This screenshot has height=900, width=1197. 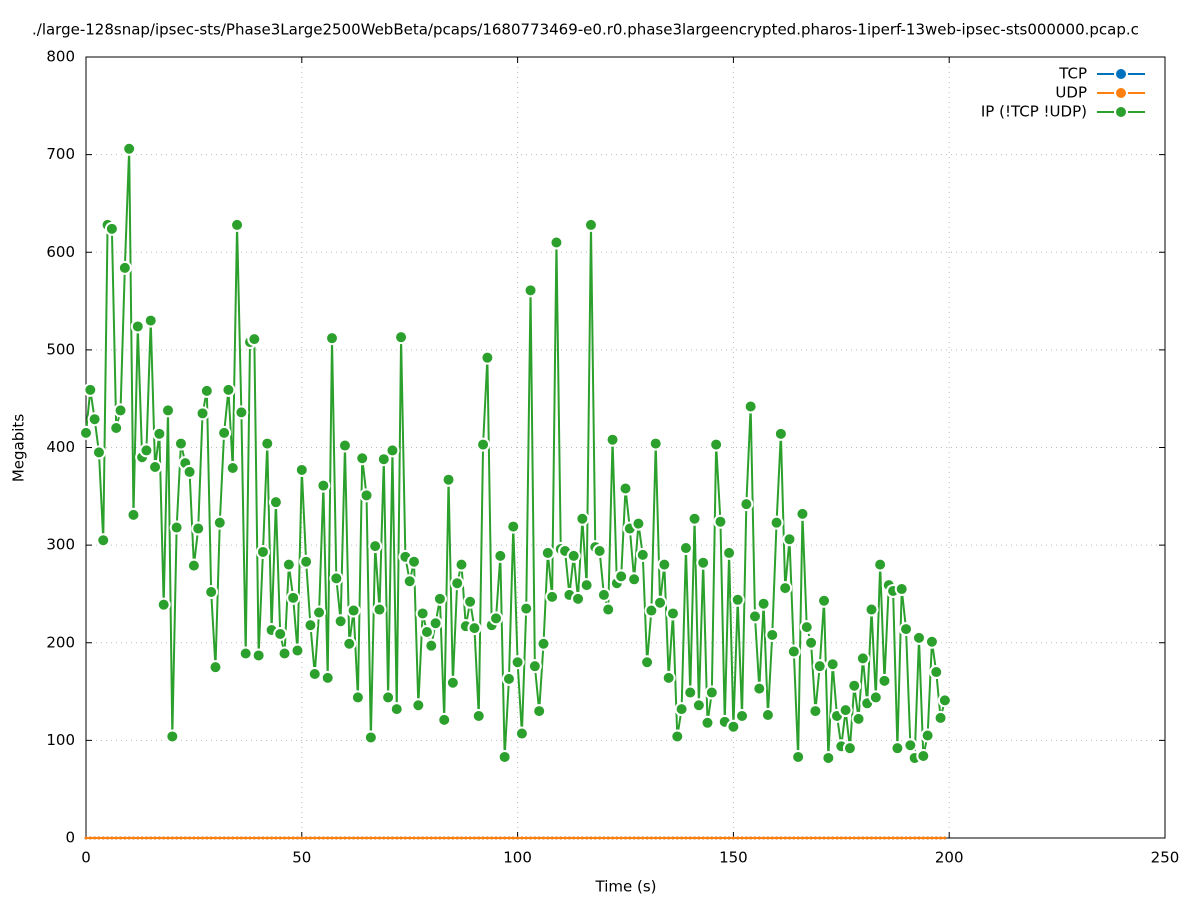 I want to click on x-tick-label: 0, so click(x=86, y=858).